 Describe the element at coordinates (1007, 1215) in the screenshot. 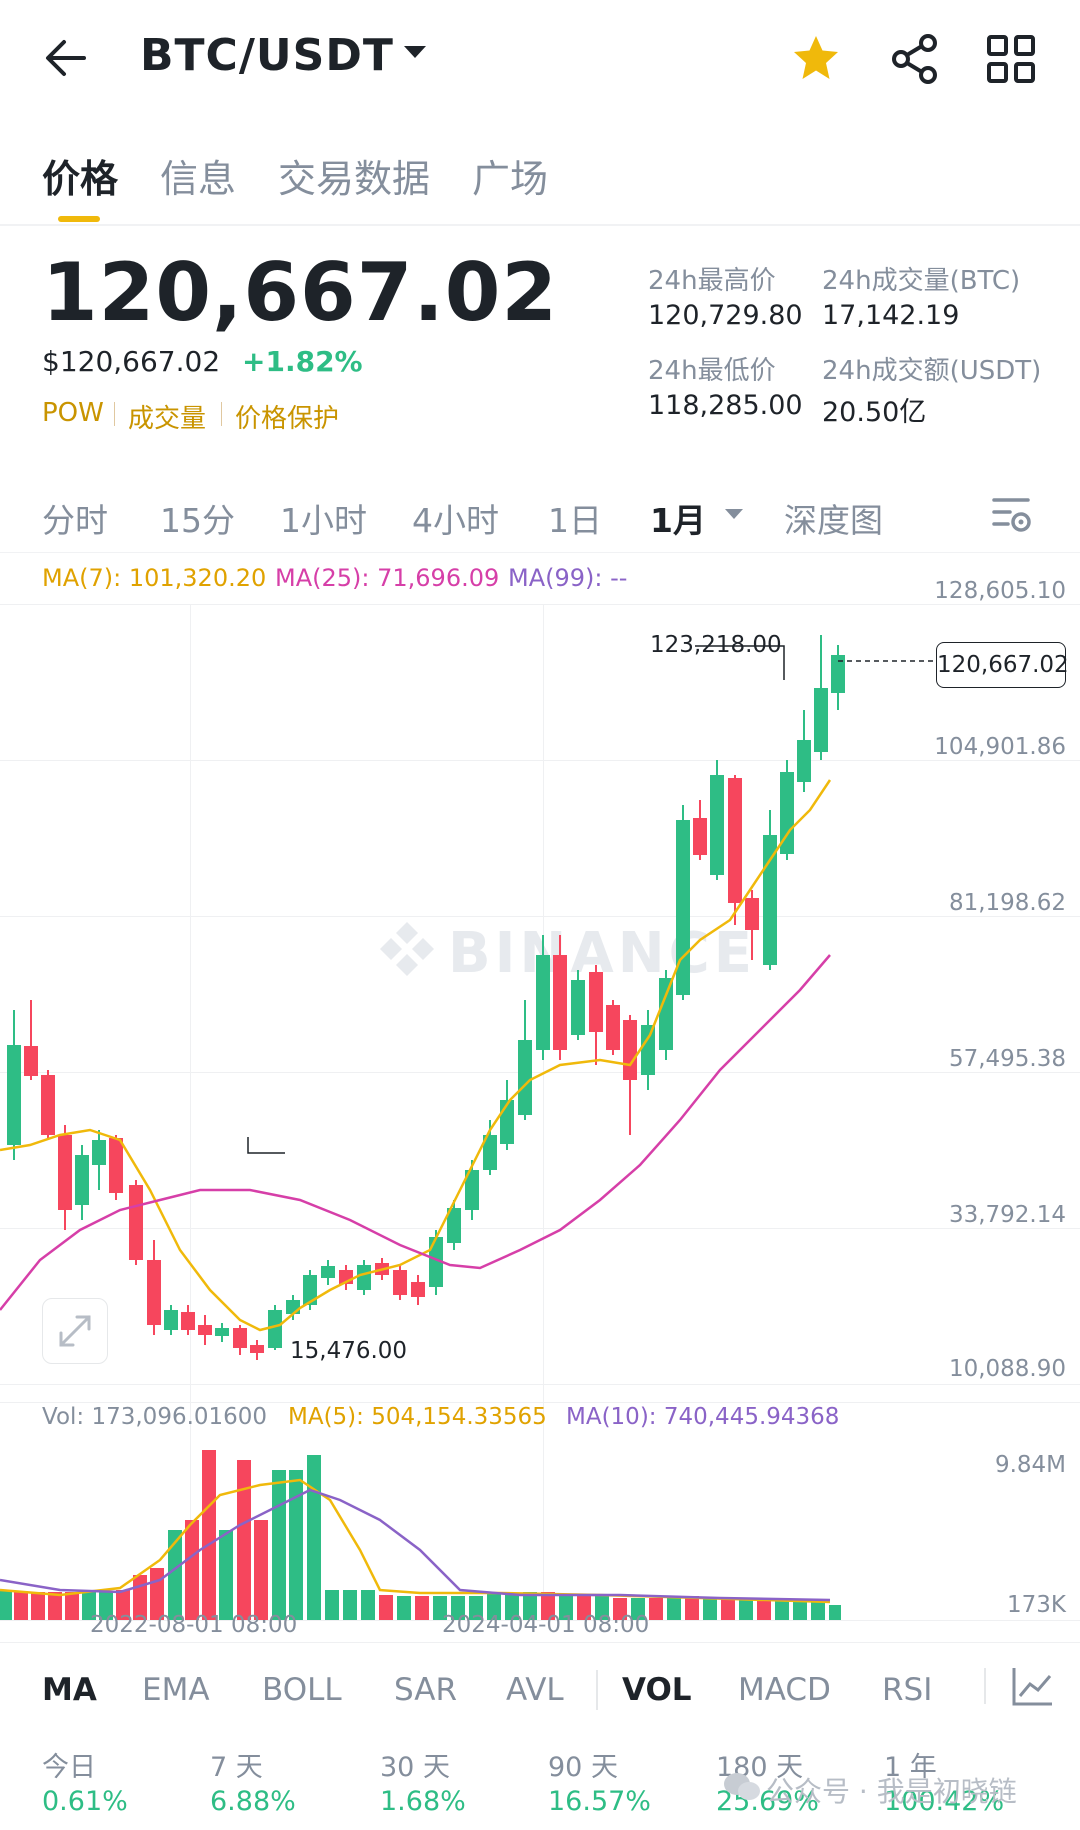

I see `price-axis-label: 33,792.14` at that location.